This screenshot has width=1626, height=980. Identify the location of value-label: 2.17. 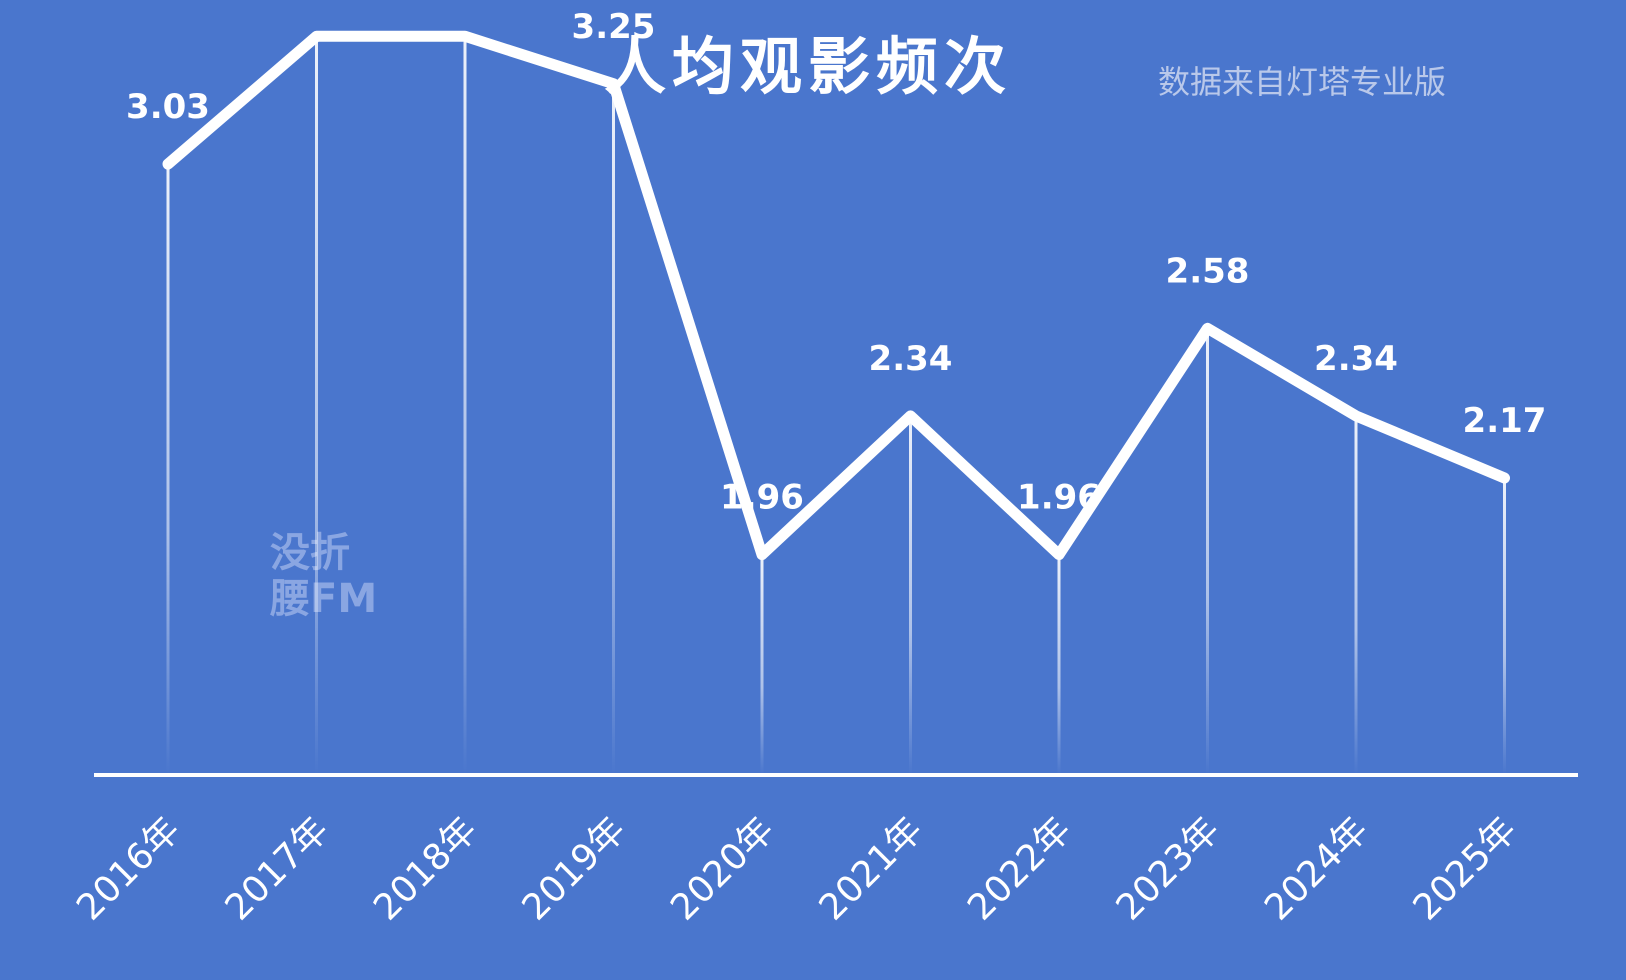
(1505, 421).